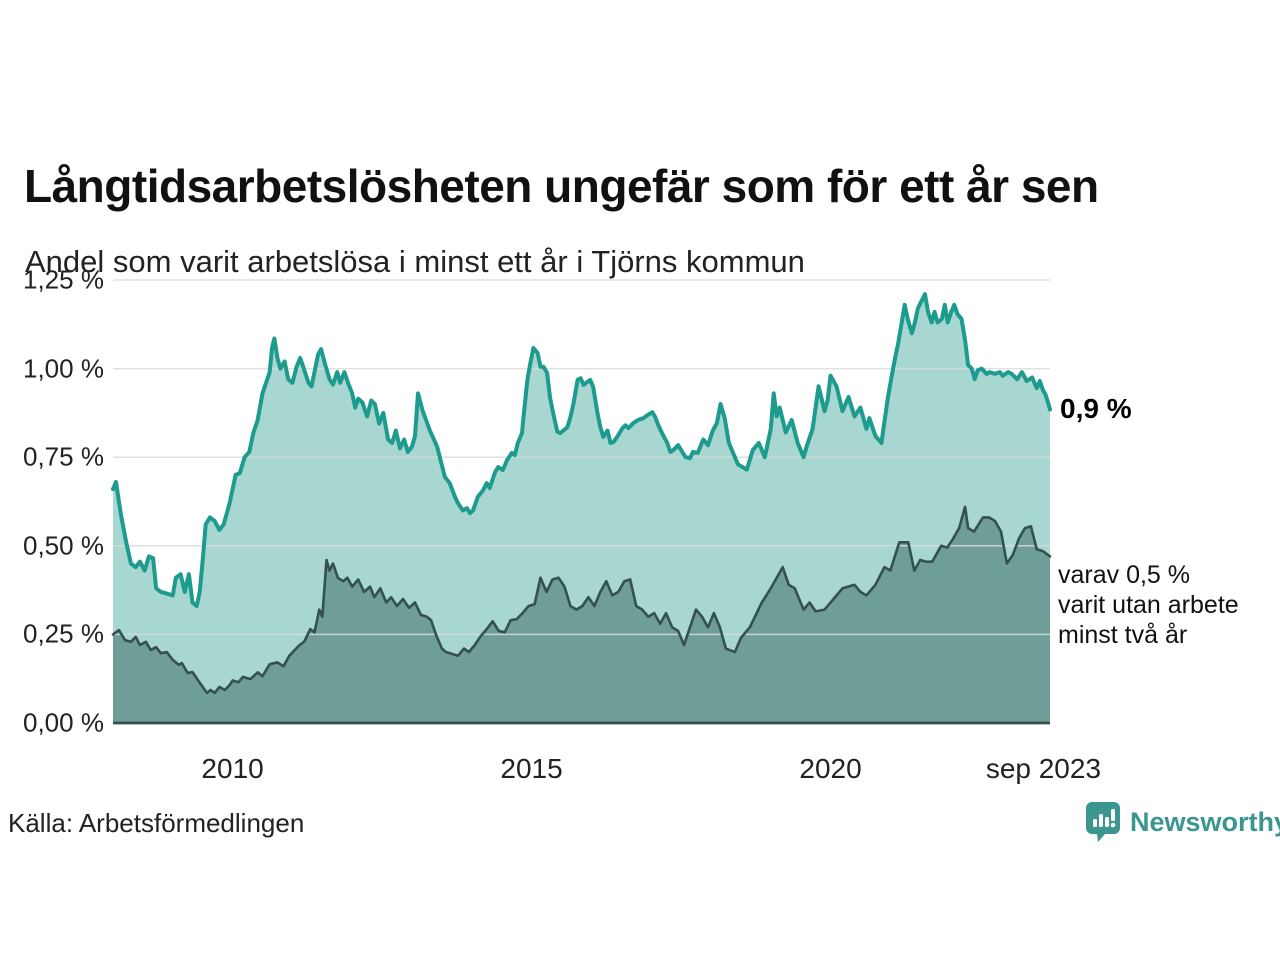  What do you see at coordinates (1043, 768) in the screenshot?
I see `x-tick-label: sep 2023` at bounding box center [1043, 768].